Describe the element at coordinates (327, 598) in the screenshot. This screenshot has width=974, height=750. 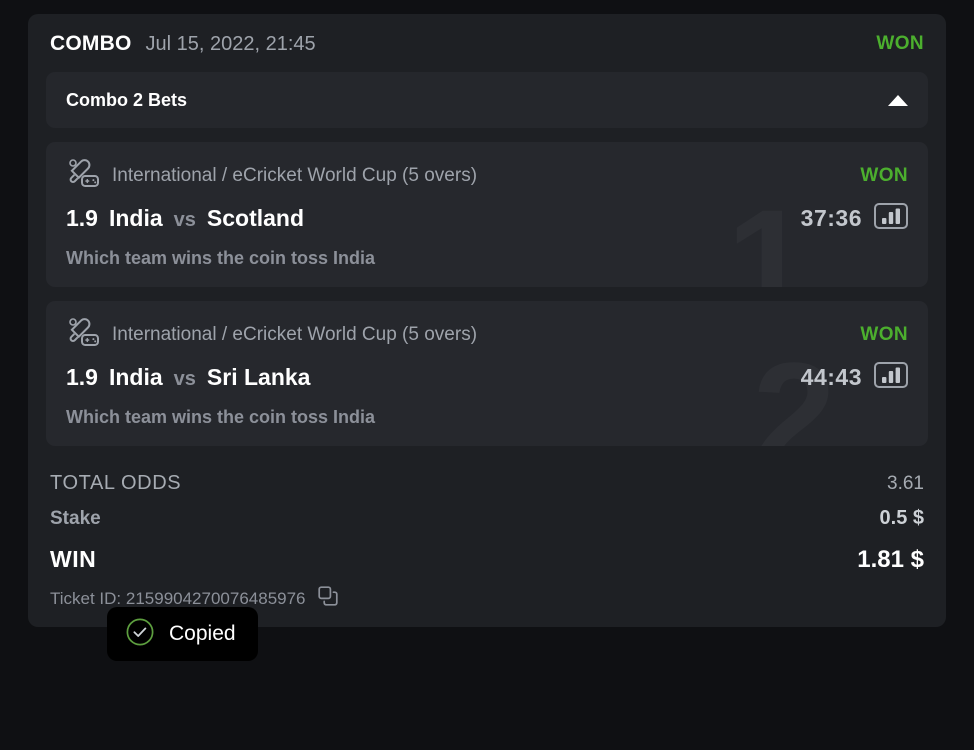
I see `copy-icon` at that location.